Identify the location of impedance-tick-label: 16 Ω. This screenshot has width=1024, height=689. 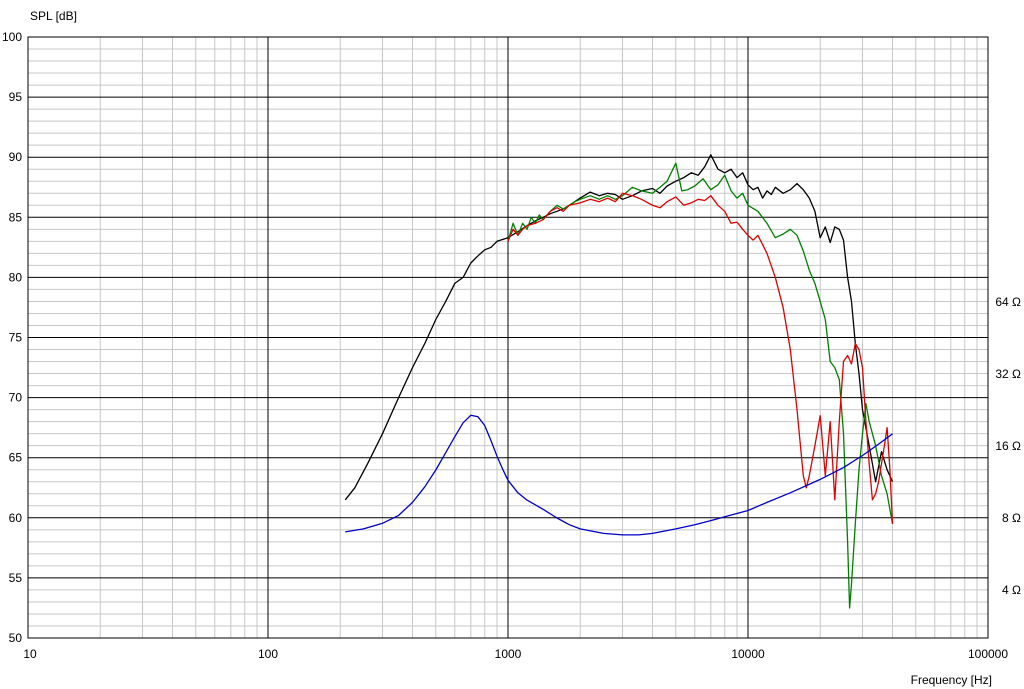
(1008, 446).